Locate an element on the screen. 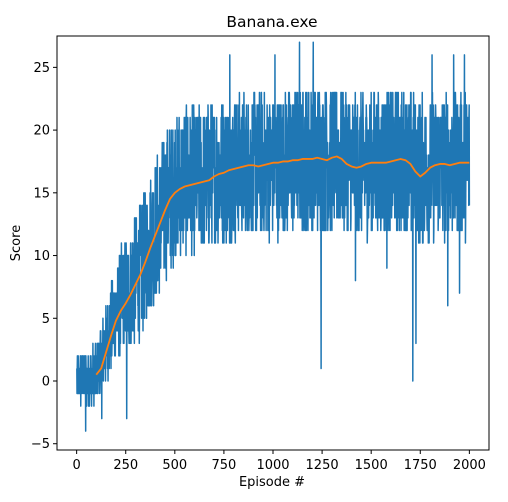 The image size is (508, 502). x-tick-label: 250 is located at coordinates (125, 465).